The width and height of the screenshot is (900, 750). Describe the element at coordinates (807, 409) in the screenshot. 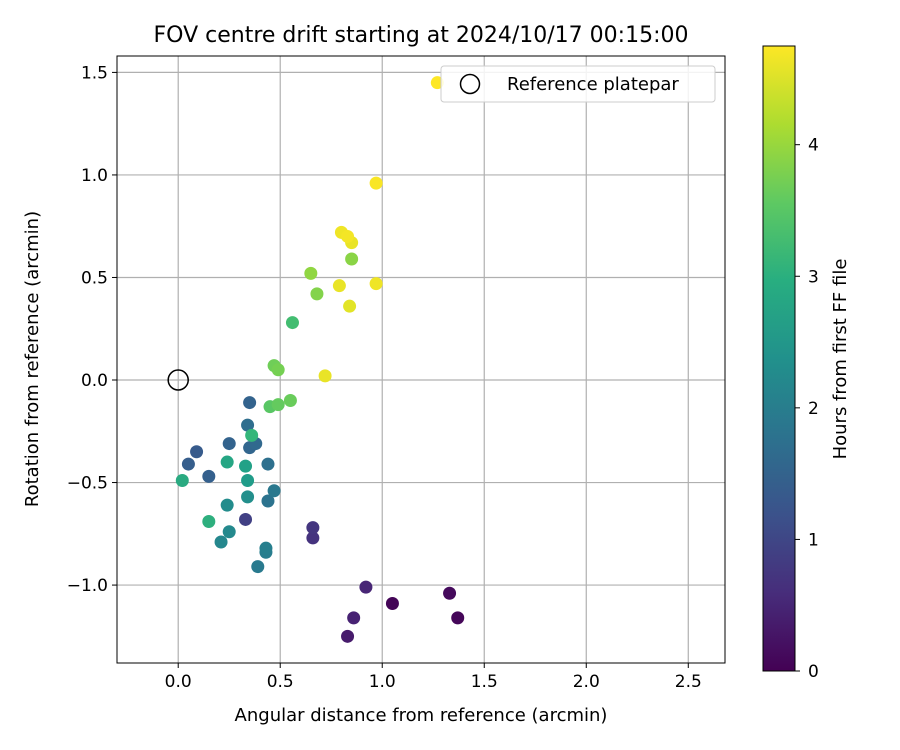

I see `colorbar-ticks: 0 1 2 3 4` at that location.